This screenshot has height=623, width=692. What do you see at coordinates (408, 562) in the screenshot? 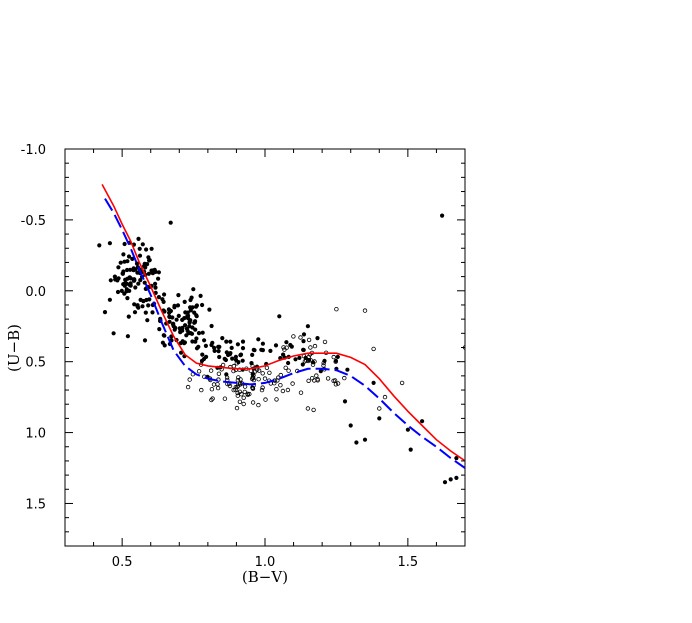
I see `x-tick-label: 1.5` at bounding box center [408, 562].